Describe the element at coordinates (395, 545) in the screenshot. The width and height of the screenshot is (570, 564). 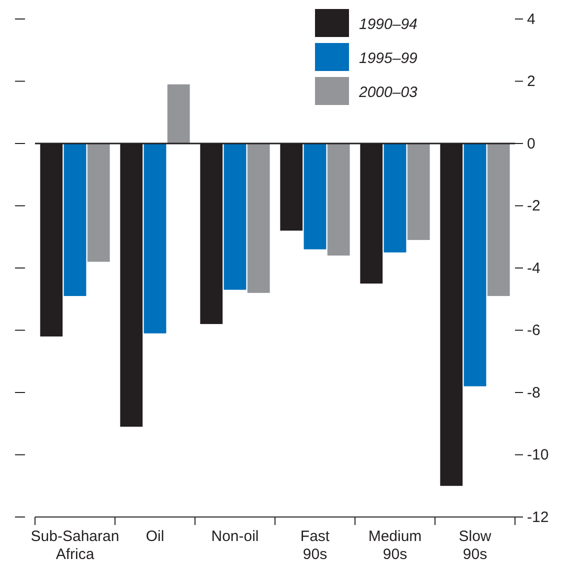
I see `x-tick-label: Medium 90s` at that location.